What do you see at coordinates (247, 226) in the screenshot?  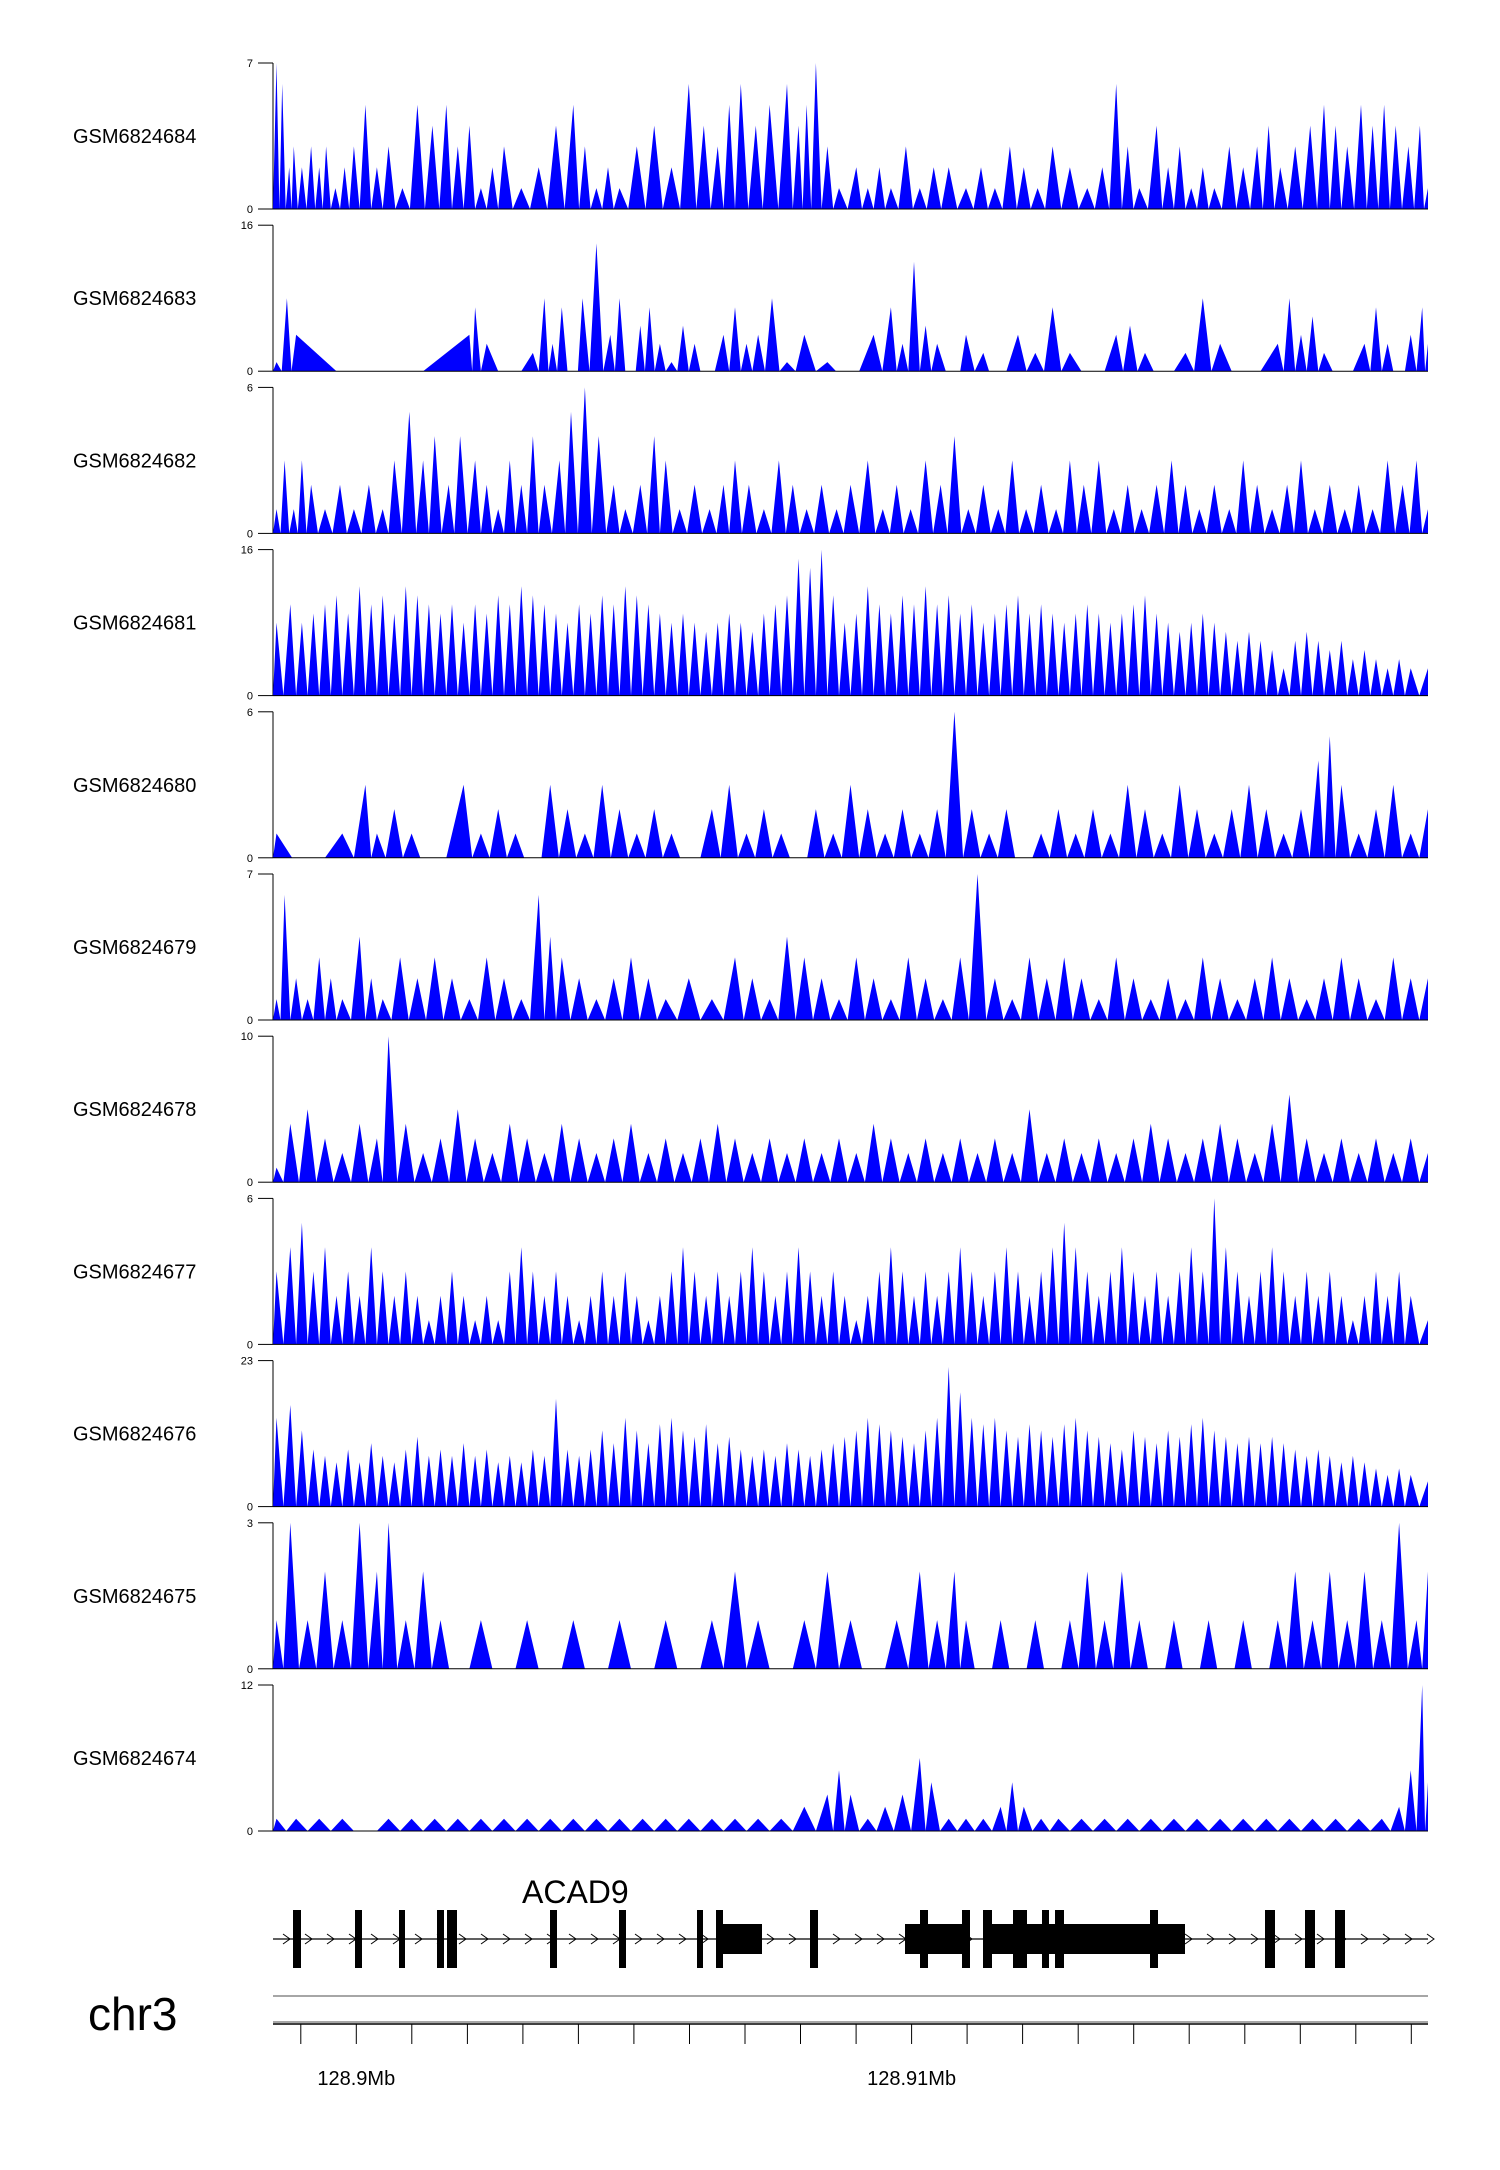 I see `y-max-tick-label: 16` at bounding box center [247, 226].